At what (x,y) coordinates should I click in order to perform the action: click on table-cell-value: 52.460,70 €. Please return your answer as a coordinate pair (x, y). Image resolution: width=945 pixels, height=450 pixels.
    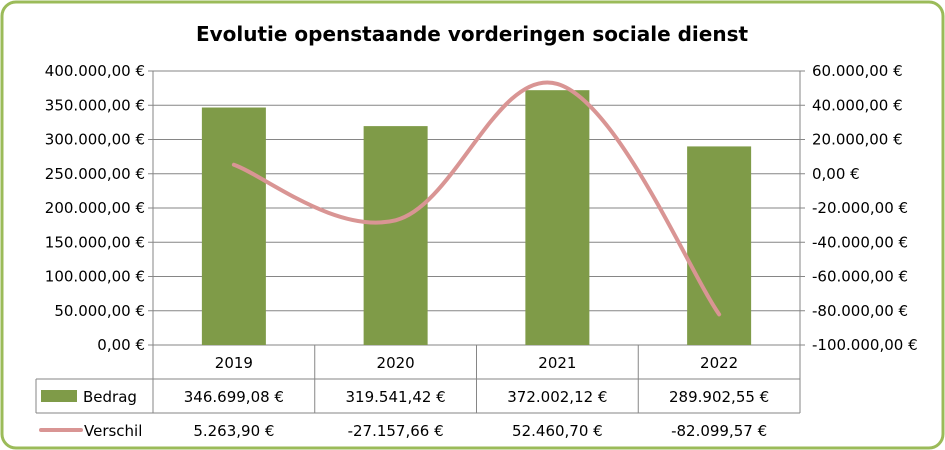
    Looking at the image, I should click on (557, 431).